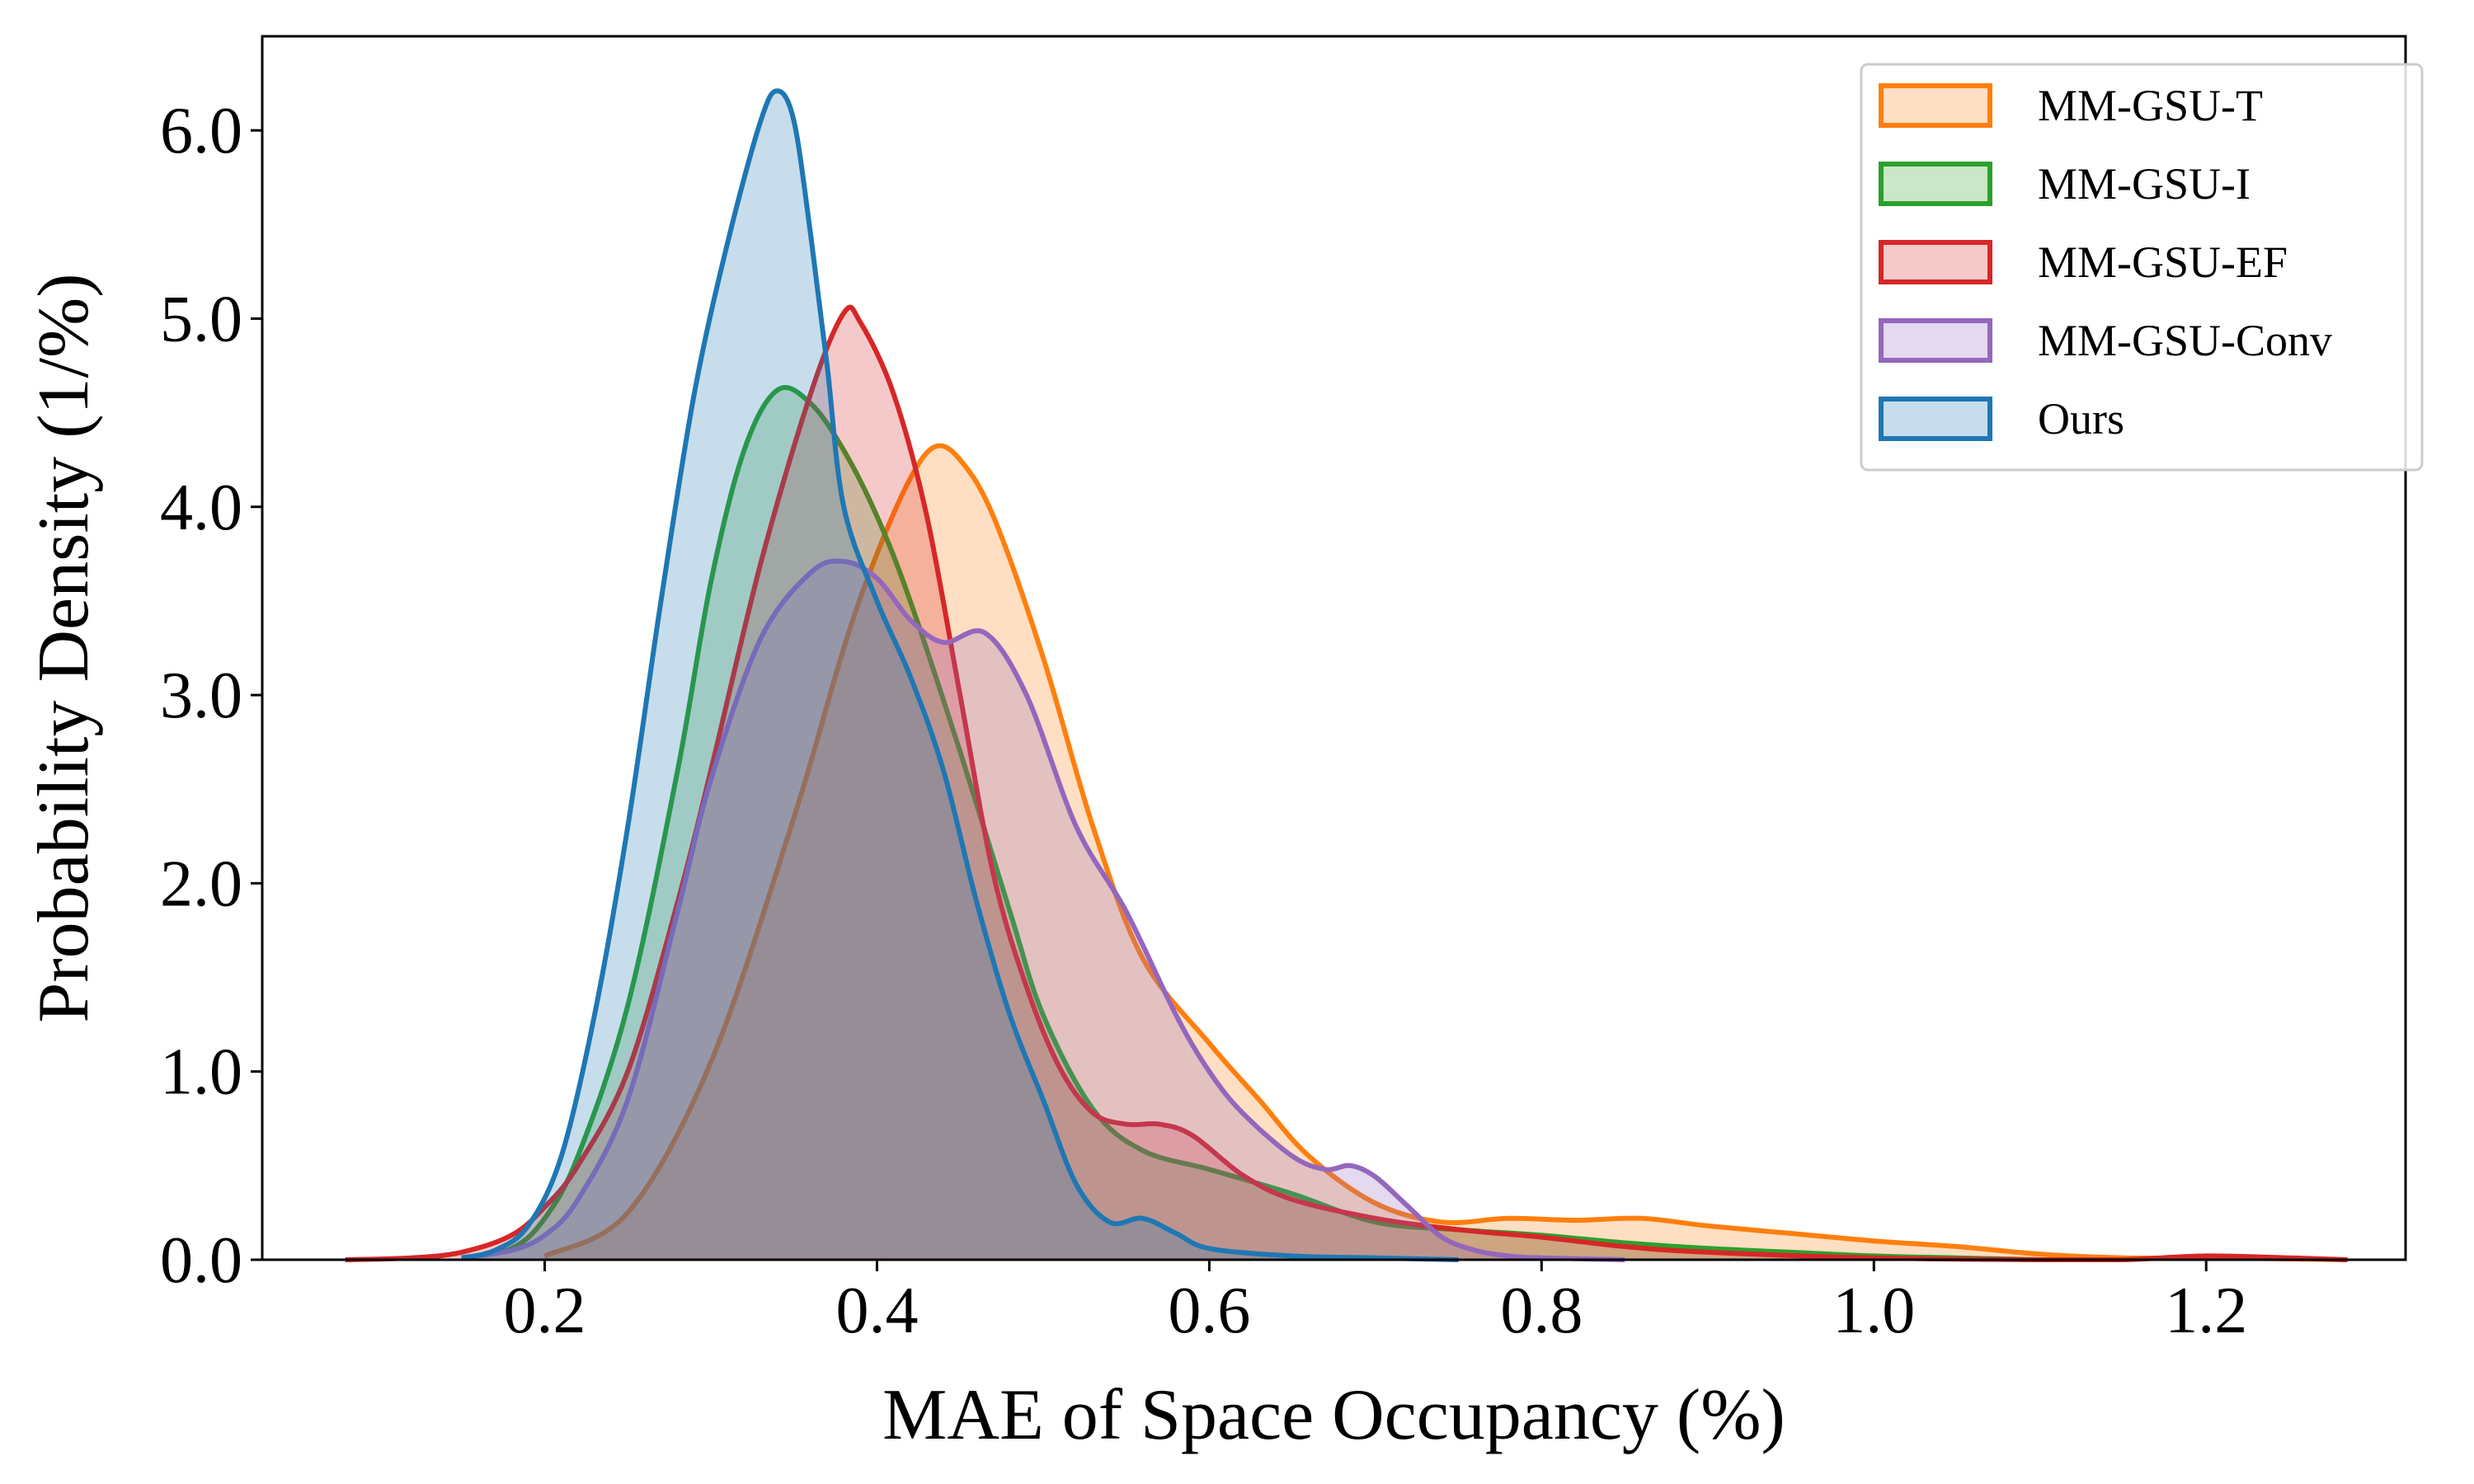 The width and height of the screenshot is (2474, 1484). I want to click on x-tick-label: 0.8, so click(1541, 1311).